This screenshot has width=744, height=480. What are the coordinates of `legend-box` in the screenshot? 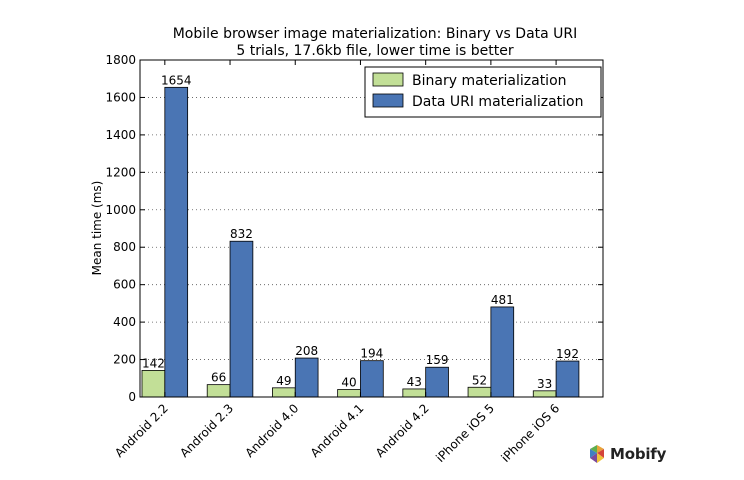 It's located at (483, 92).